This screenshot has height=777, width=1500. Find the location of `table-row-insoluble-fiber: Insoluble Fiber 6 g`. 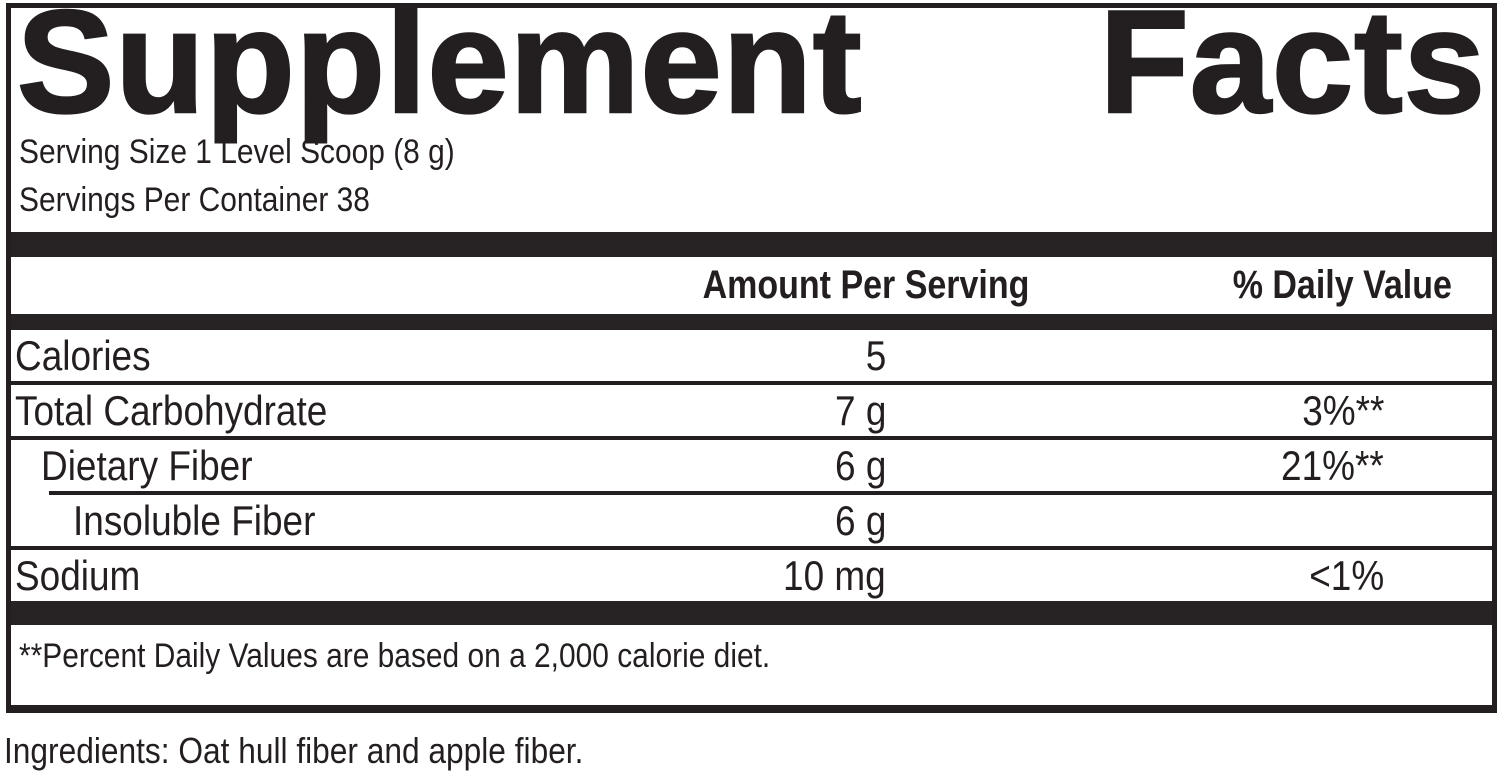

table-row-insoluble-fiber: Insoluble Fiber 6 g is located at coordinates (751, 520).